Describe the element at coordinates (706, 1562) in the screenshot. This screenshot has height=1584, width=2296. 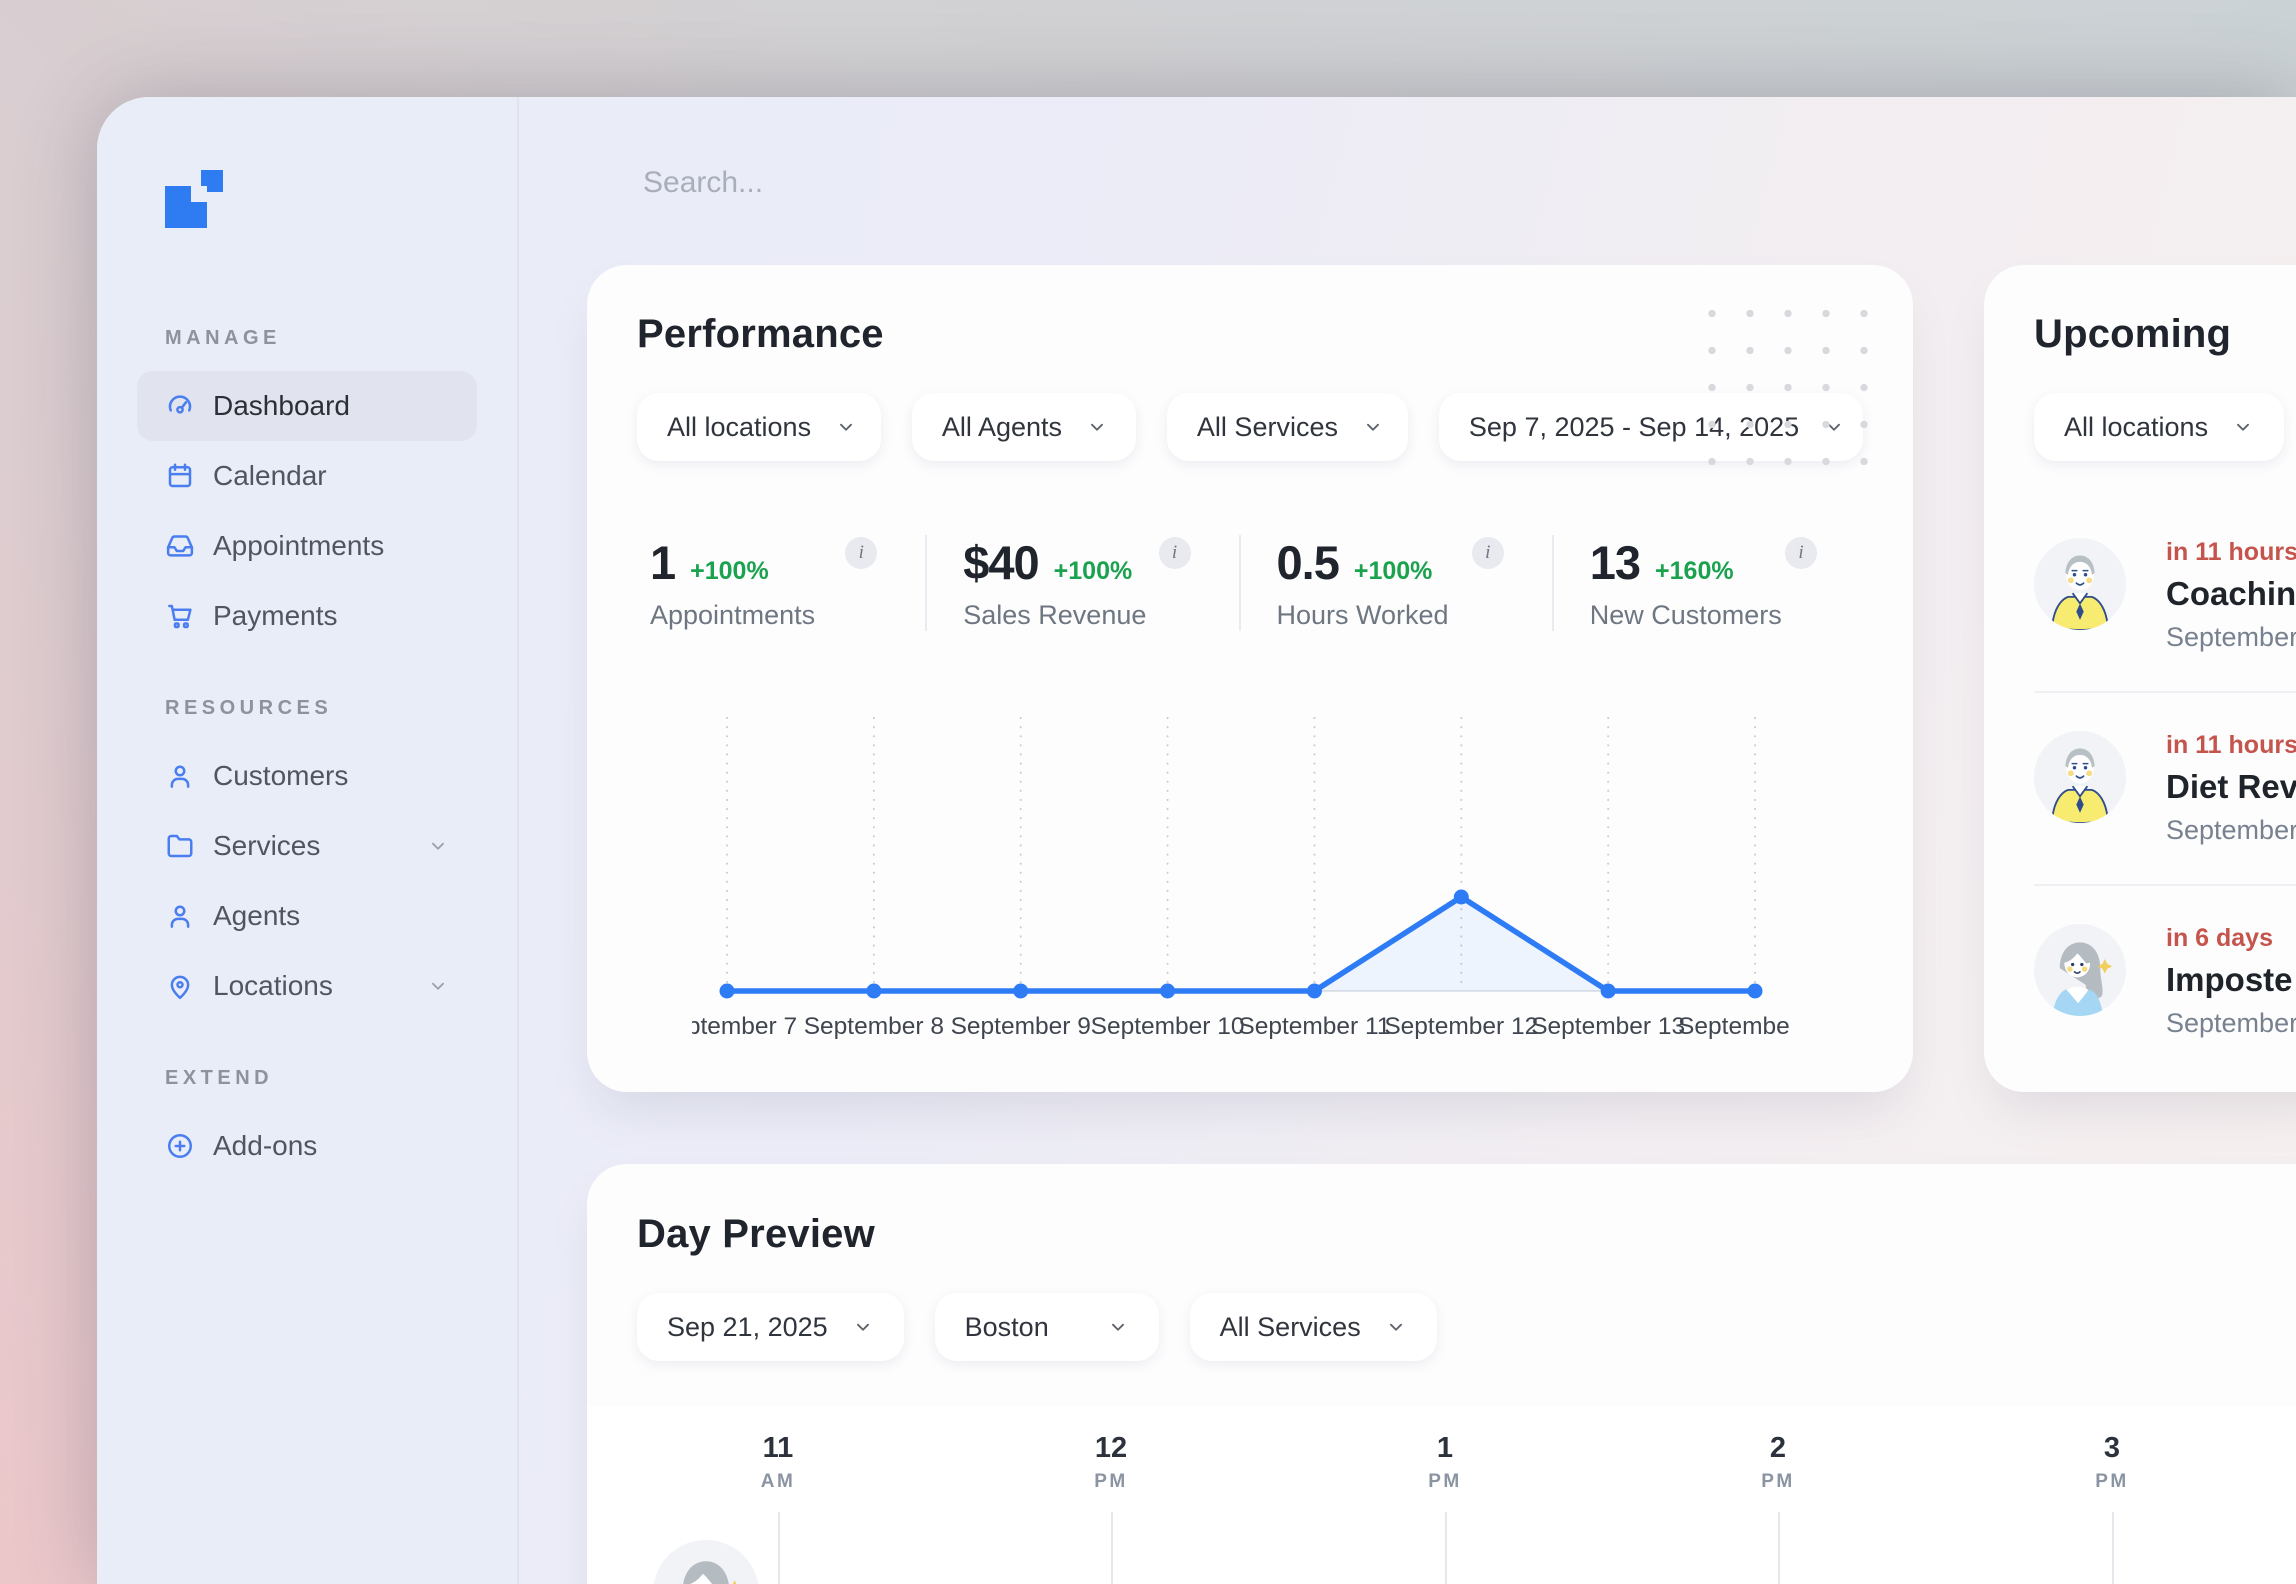
I see `agent-avatar` at that location.